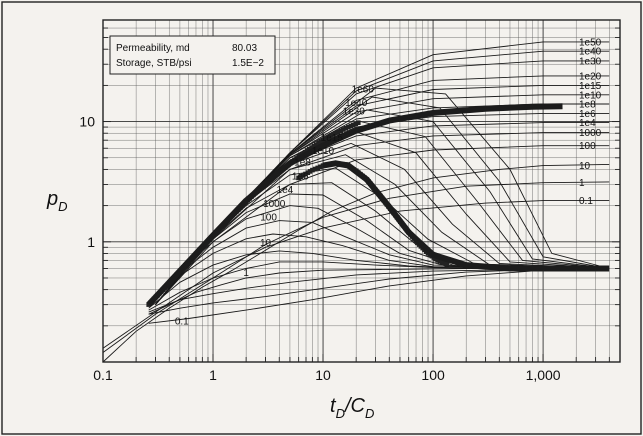  What do you see at coordinates (244, 48) in the screenshot?
I see `legend-permeability-value: 80.03` at bounding box center [244, 48].